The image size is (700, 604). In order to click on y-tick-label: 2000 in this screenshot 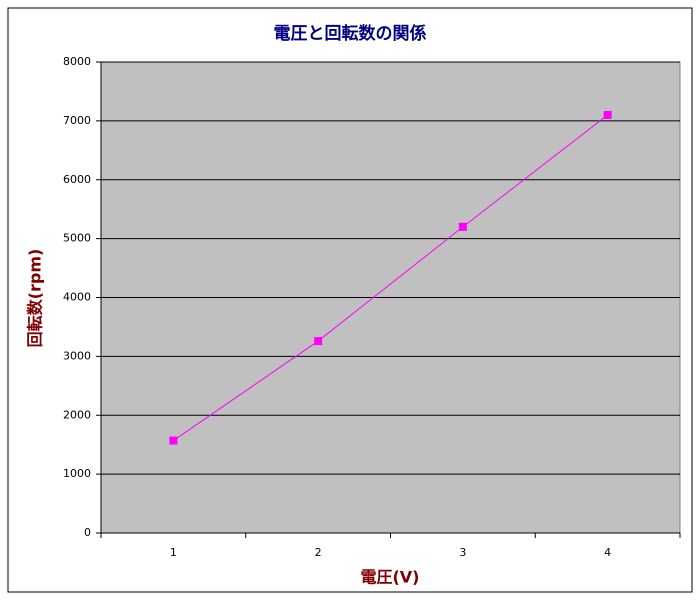, I will do `click(77, 414)`.